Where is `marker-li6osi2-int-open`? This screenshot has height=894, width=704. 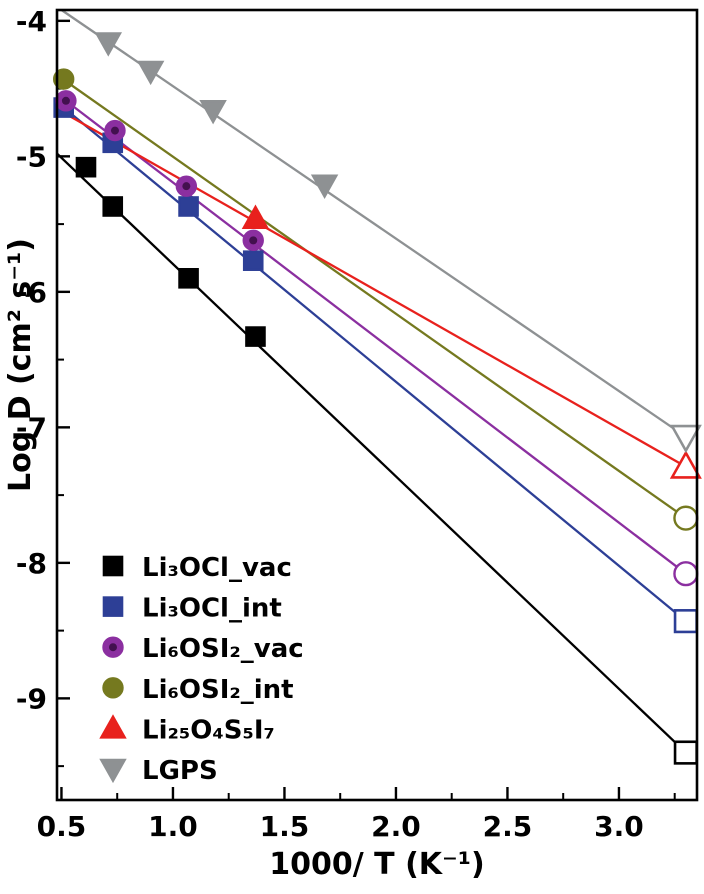
marker-li6osi2-int-open is located at coordinates (686, 518).